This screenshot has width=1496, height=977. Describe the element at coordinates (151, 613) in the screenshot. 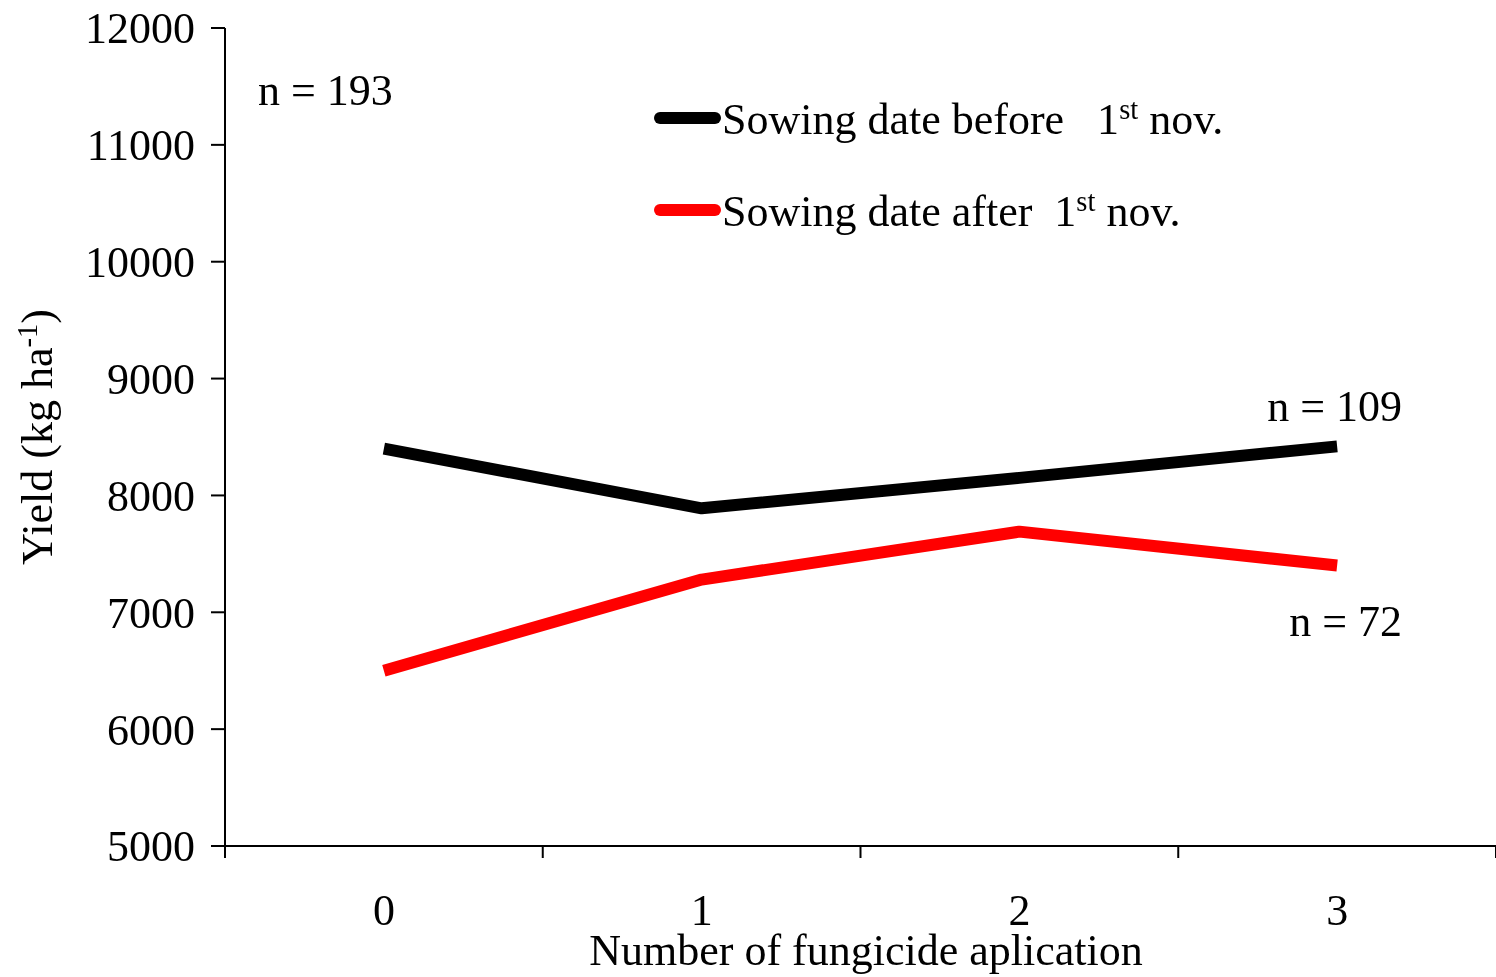

I see `y-tick-label: 7000` at that location.